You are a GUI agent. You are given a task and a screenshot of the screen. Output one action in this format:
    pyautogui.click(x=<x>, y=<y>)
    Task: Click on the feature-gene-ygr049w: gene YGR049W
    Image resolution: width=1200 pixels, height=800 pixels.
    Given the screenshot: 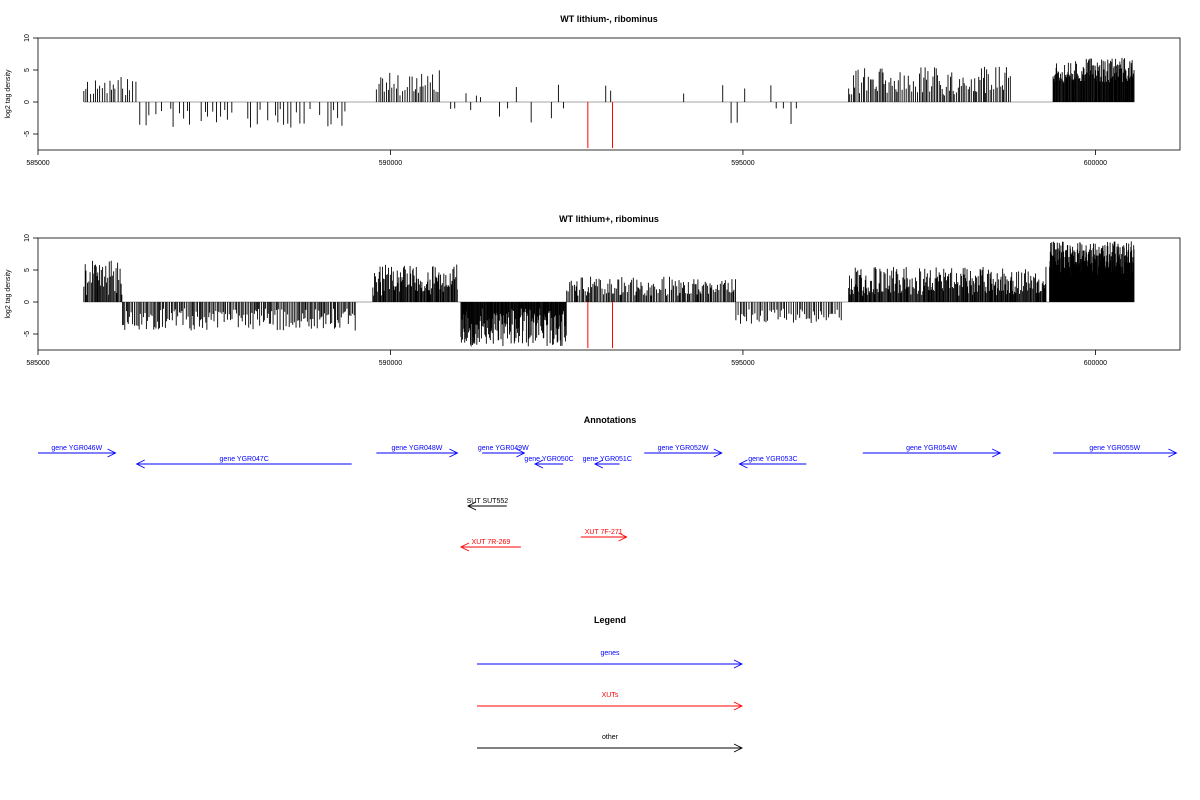 What is the action you would take?
    pyautogui.click(x=503, y=451)
    